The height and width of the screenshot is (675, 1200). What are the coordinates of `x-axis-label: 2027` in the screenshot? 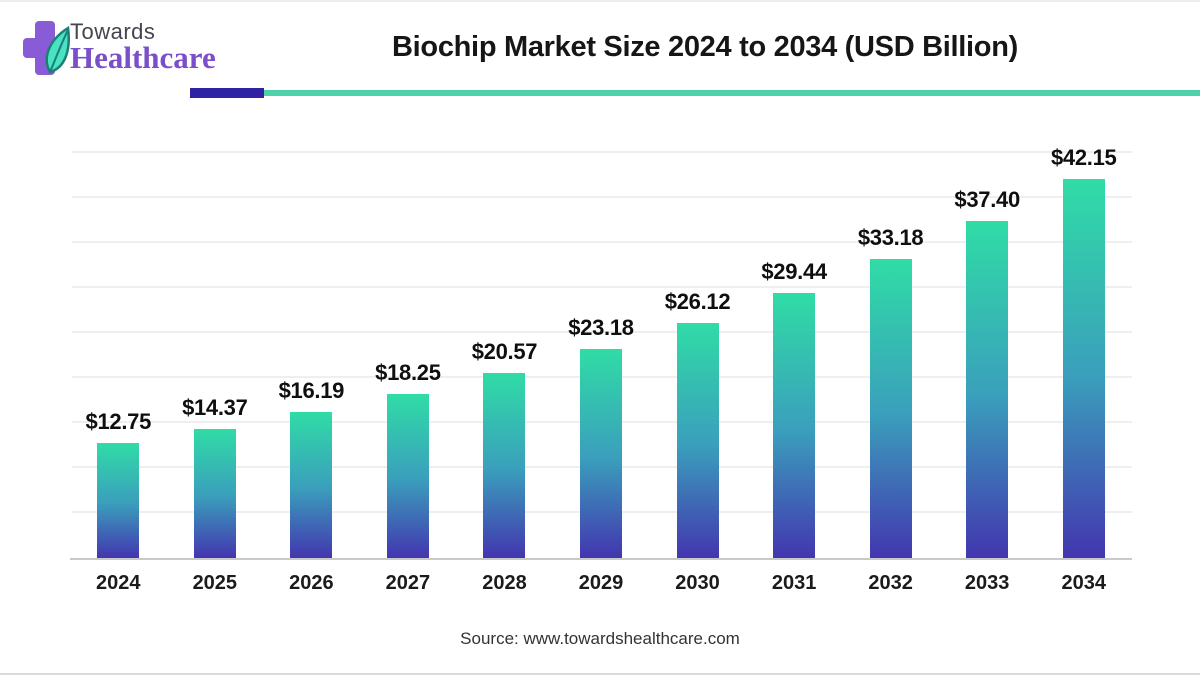 It's located at (408, 583).